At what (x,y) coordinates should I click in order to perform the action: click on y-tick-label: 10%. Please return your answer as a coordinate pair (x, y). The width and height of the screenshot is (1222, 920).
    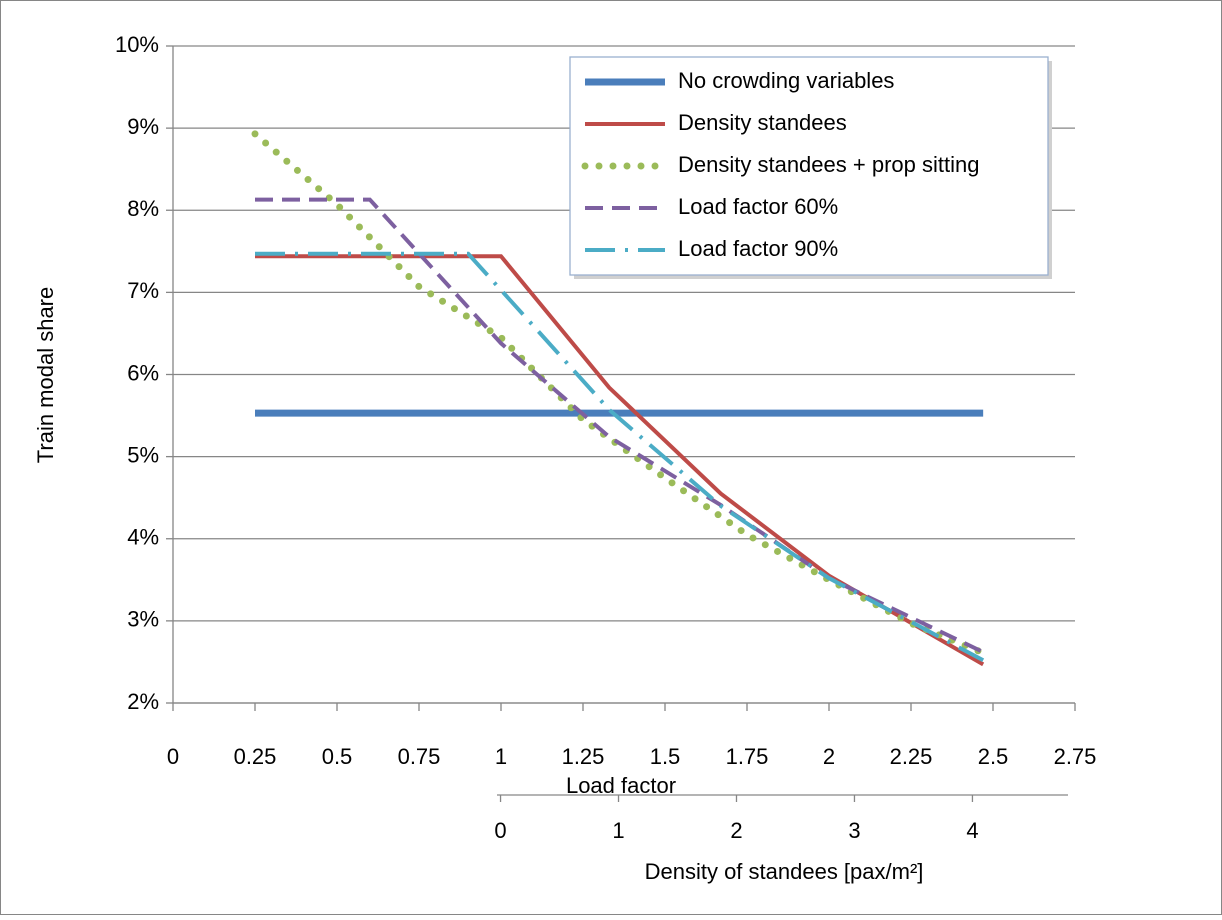
    Looking at the image, I should click on (137, 44).